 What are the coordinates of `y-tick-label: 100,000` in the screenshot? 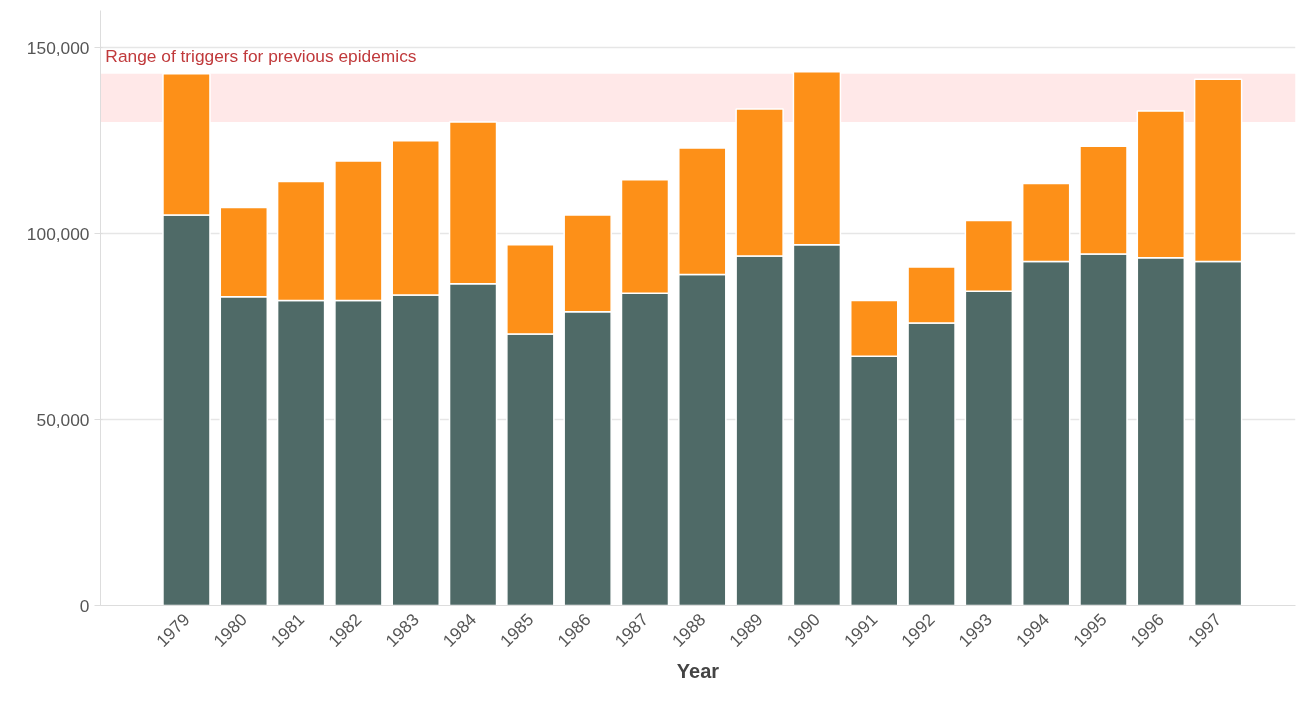 It's located at (58, 233).